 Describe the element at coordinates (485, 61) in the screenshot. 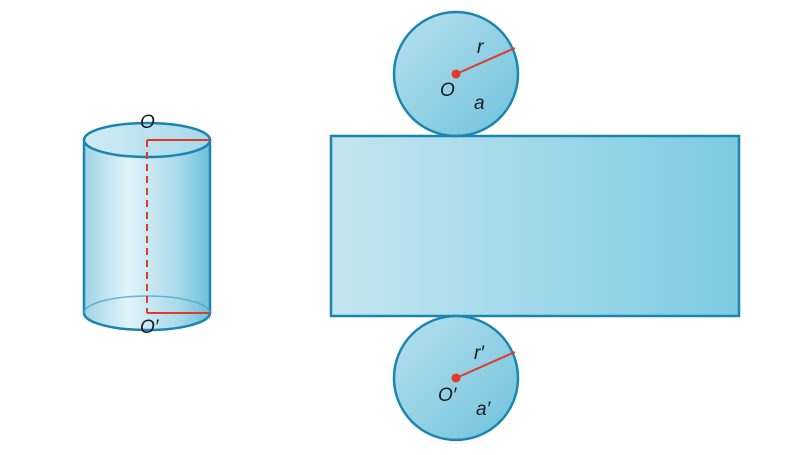

I see `net-top-radius` at that location.